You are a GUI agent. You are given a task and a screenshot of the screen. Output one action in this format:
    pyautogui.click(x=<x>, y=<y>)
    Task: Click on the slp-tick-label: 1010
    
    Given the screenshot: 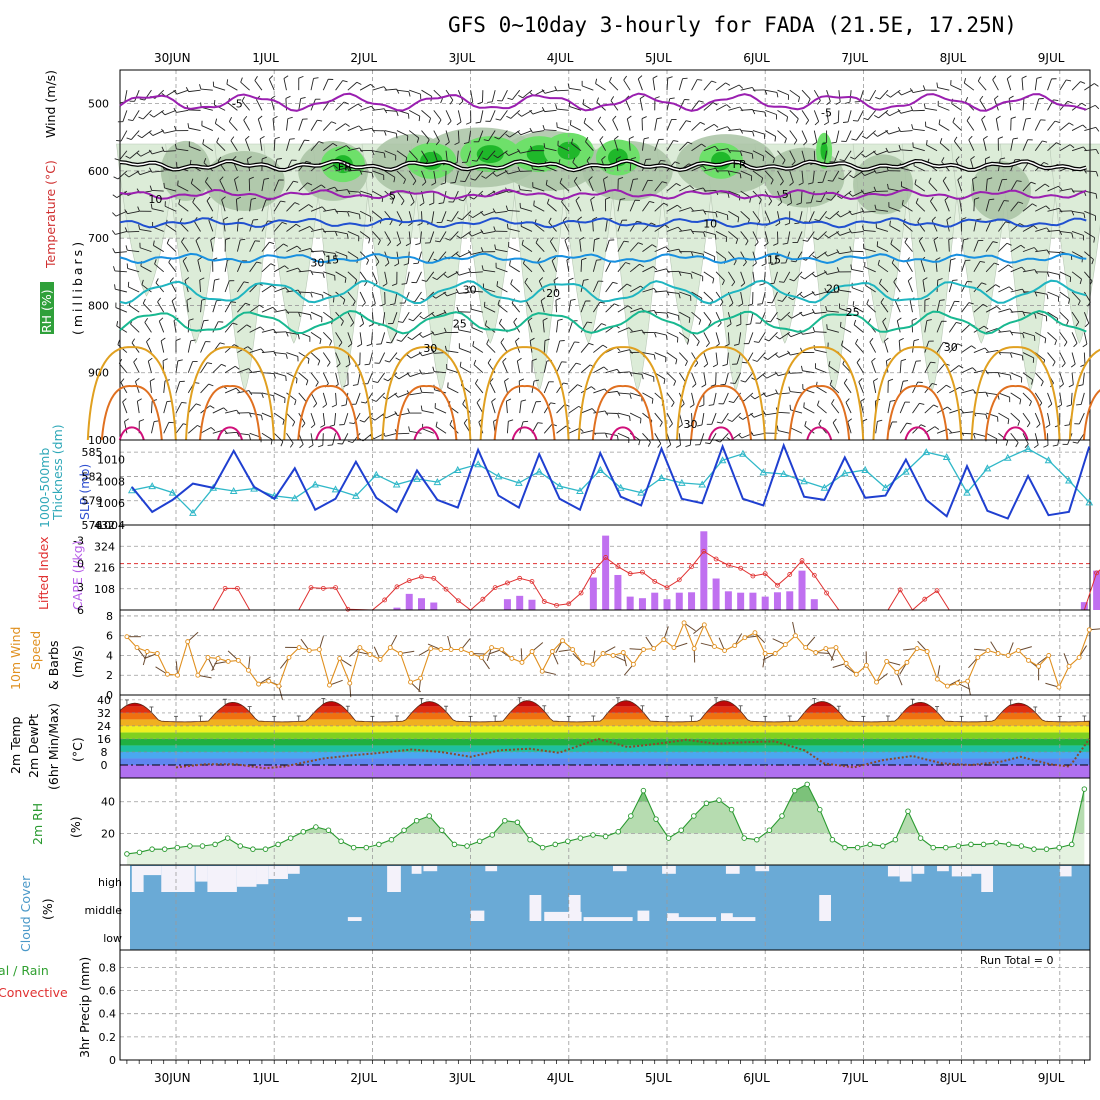 What is the action you would take?
    pyautogui.click(x=111, y=460)
    